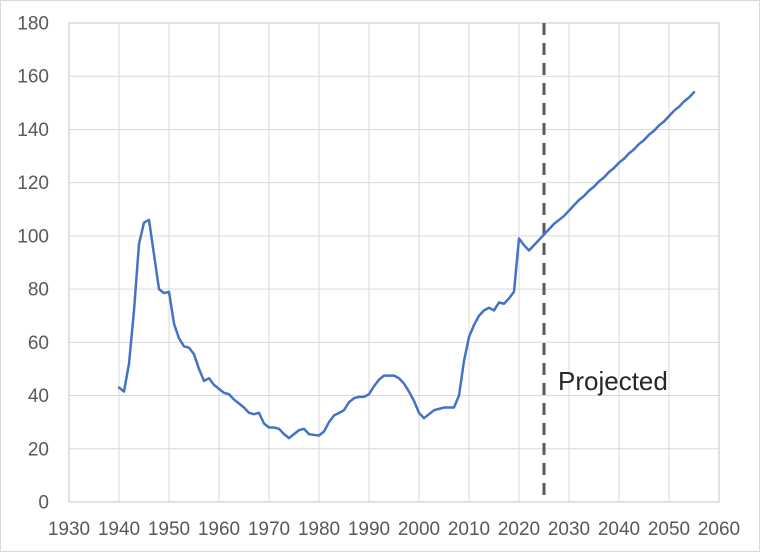 The image size is (760, 552). I want to click on x-axis-tick-label: 1980, so click(319, 529).